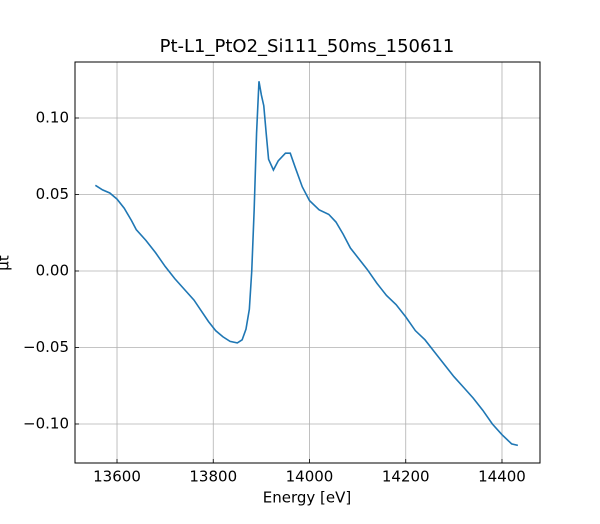 This screenshot has width=600, height=524. What do you see at coordinates (46, 423) in the screenshot?
I see `y-tick-label: −0.10` at bounding box center [46, 423].